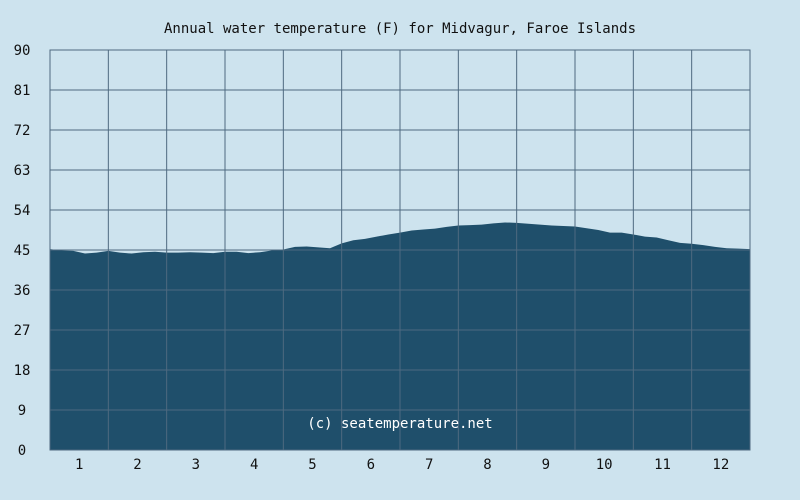  I want to click on x-tick-label: 3, so click(196, 465).